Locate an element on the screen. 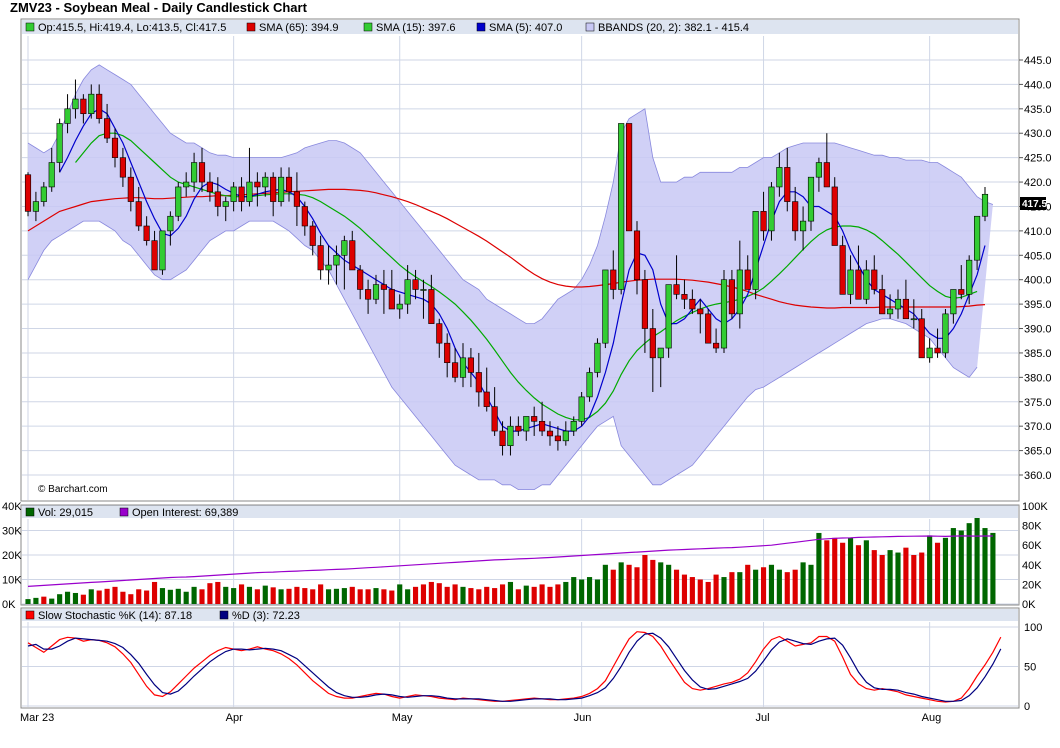  price-tick-label: 435.0 is located at coordinates (1038, 110).